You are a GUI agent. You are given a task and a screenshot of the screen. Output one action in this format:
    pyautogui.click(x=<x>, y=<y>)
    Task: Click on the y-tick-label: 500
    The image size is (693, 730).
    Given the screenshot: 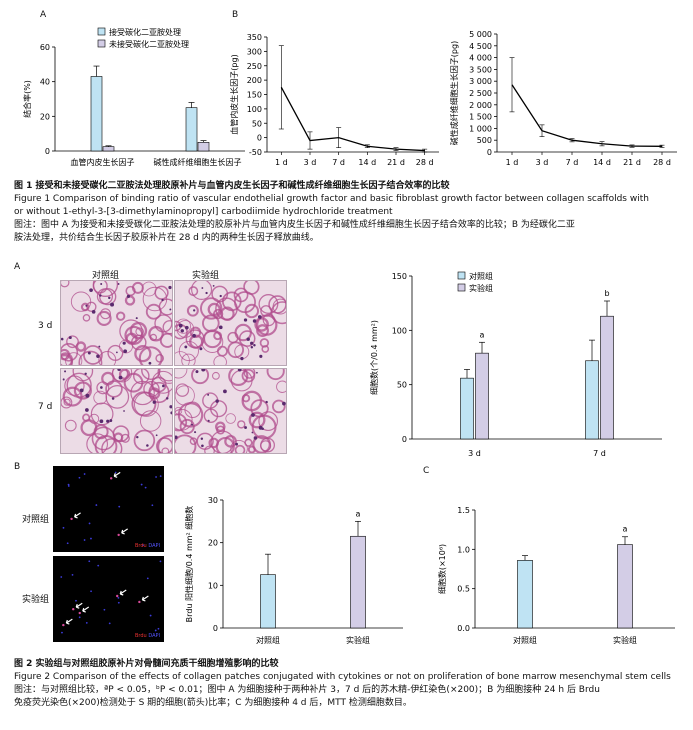 What is the action you would take?
    pyautogui.click(x=484, y=140)
    